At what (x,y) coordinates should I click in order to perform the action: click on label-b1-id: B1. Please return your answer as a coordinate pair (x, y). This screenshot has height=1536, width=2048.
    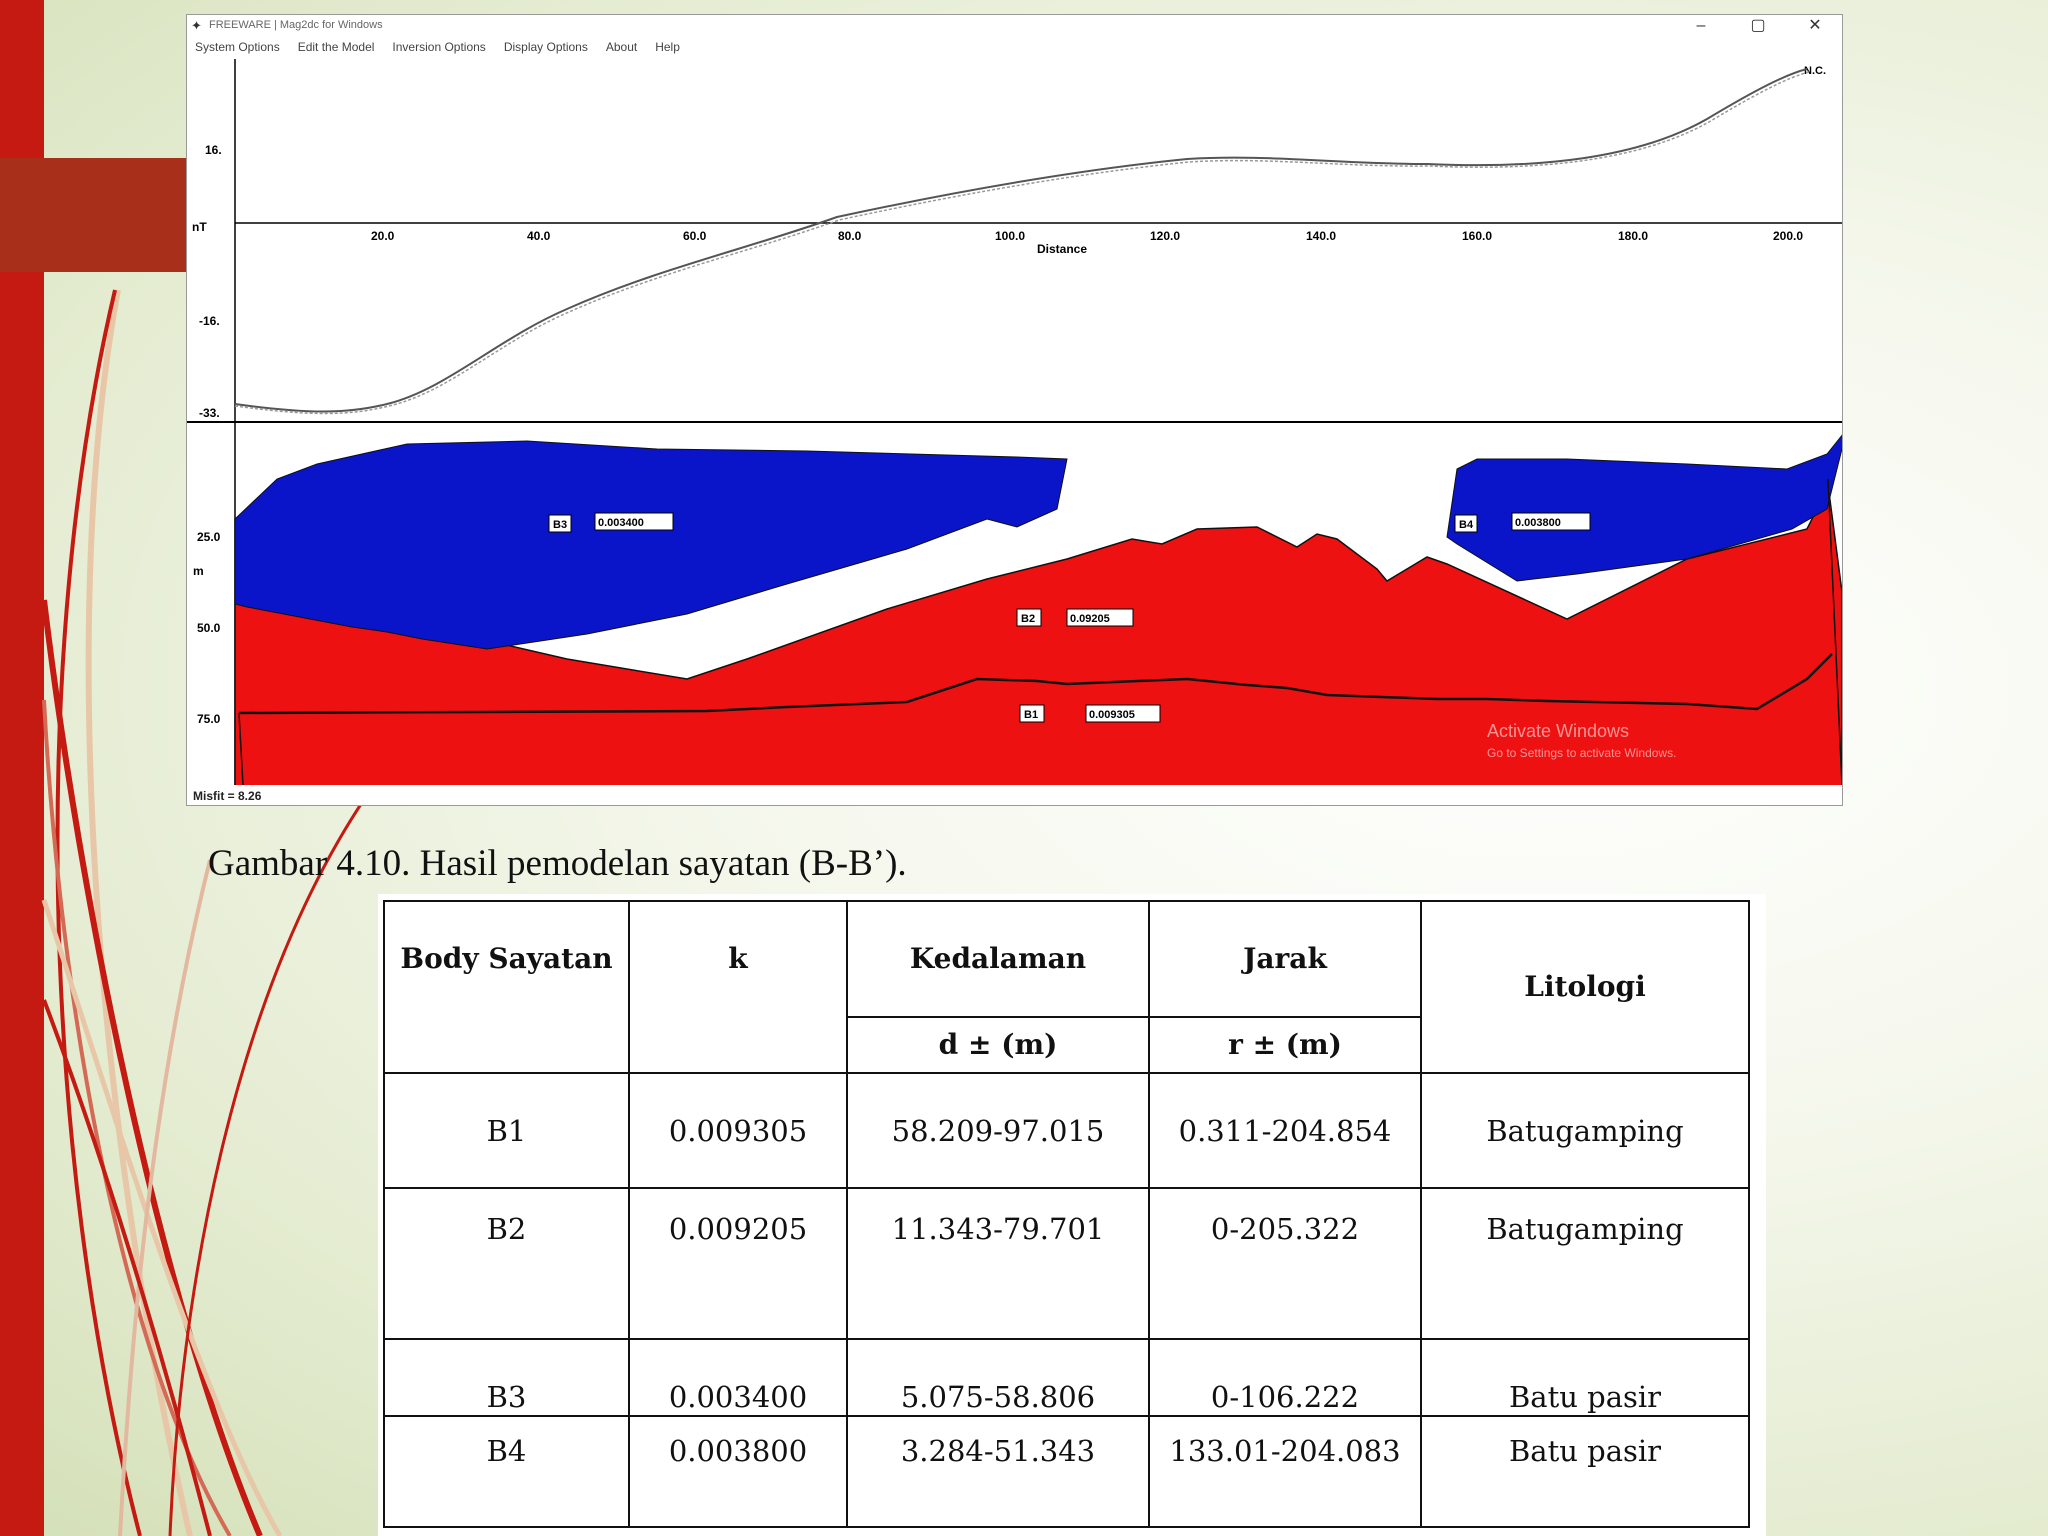
    Looking at the image, I should click on (1031, 715).